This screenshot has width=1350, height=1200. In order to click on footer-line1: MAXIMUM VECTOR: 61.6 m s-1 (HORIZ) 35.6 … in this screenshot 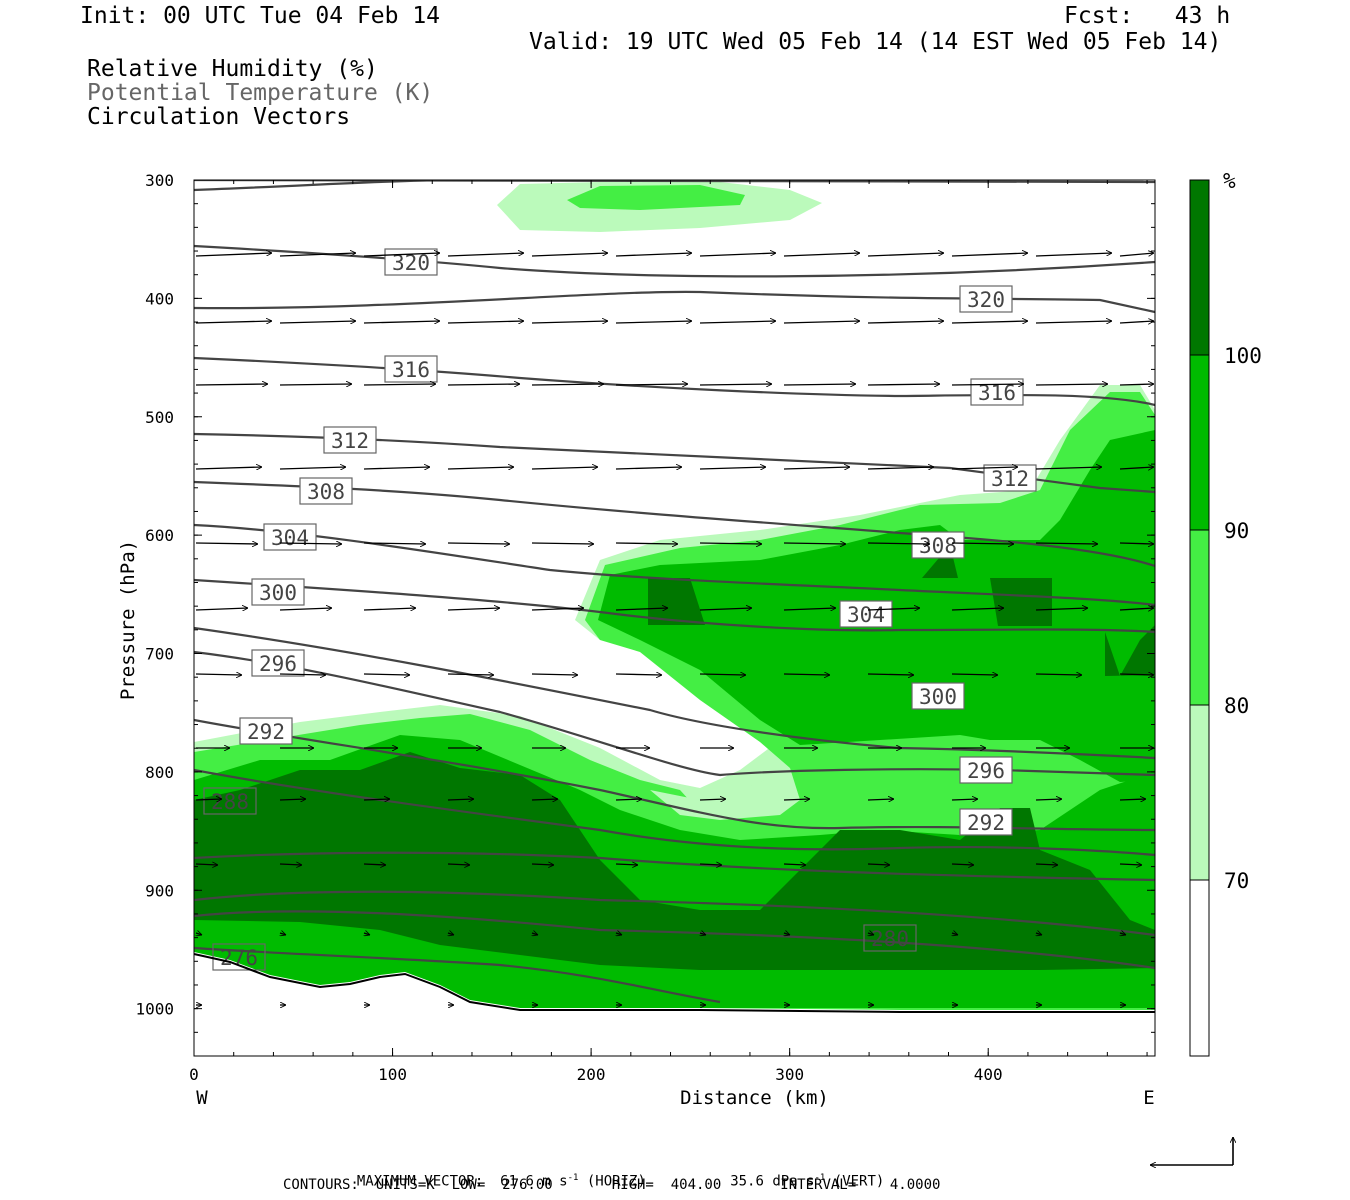, I will do `click(612, 1173)`.